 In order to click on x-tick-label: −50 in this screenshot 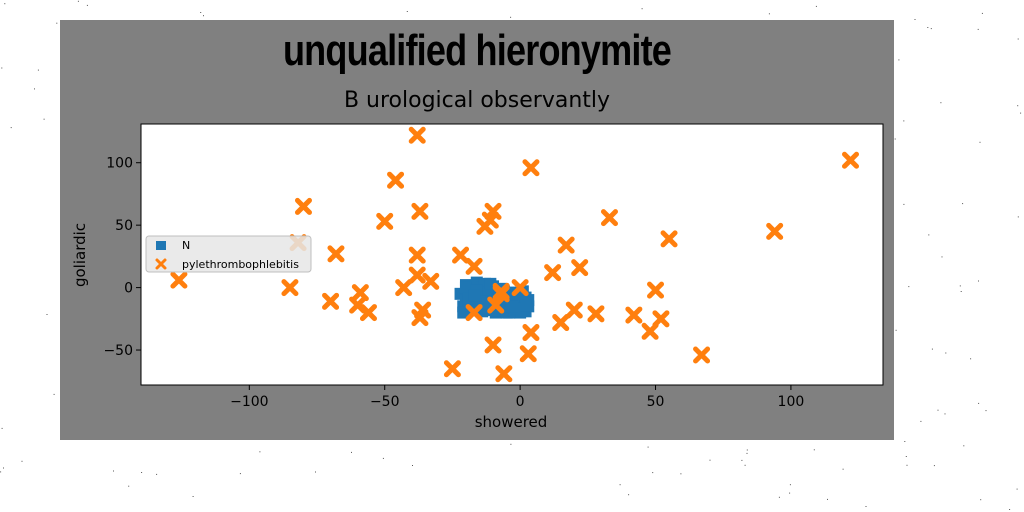, I will do `click(385, 402)`.